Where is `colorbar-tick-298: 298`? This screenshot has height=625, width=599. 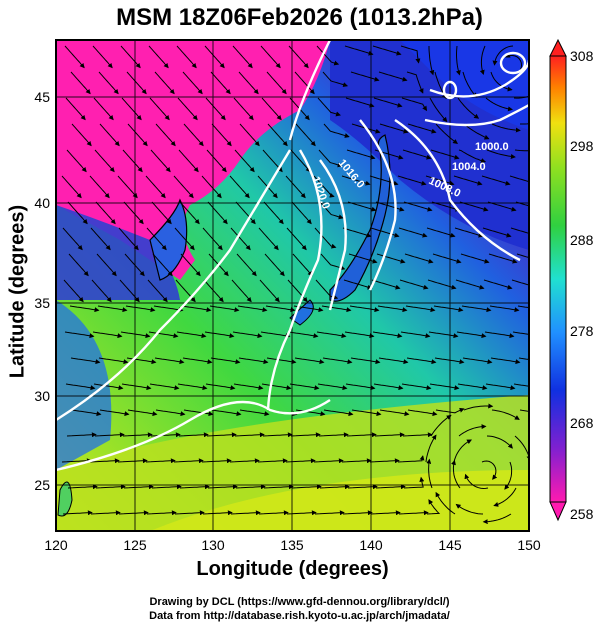 colorbar-tick-298: 298 is located at coordinates (582, 146).